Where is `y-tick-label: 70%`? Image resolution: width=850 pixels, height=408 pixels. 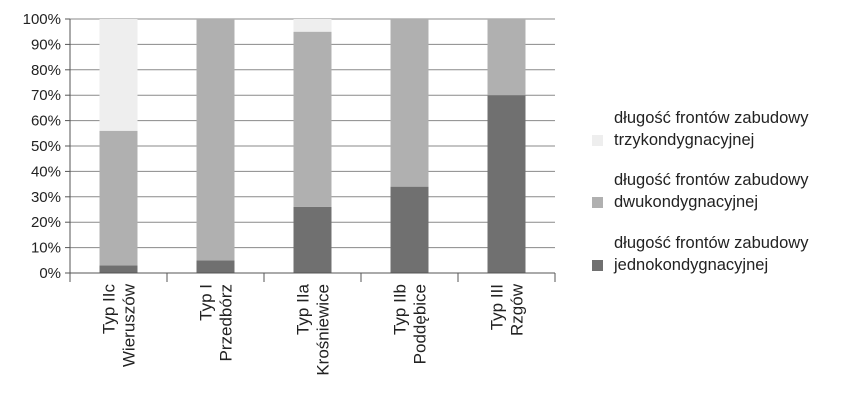
y-tick-label: 70% is located at coordinates (46, 95).